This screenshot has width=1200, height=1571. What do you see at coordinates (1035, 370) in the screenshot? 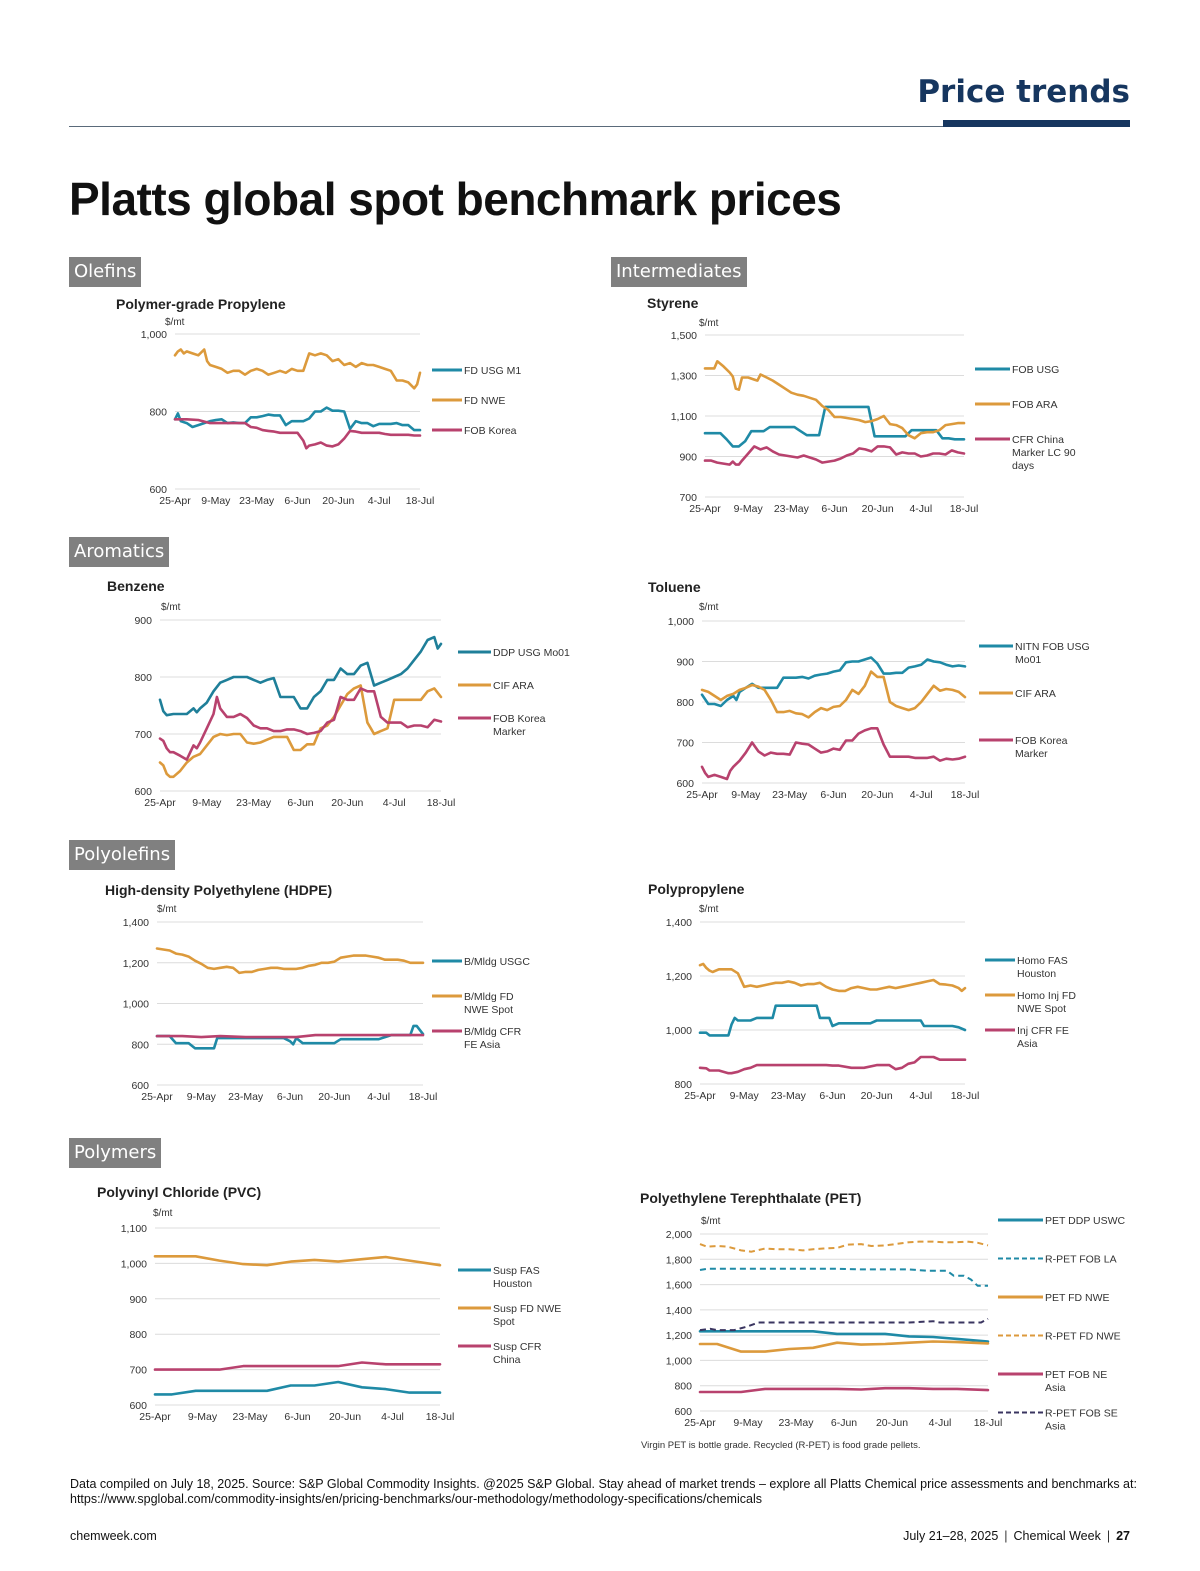
I see `legend-label: FOB USG` at bounding box center [1035, 370].